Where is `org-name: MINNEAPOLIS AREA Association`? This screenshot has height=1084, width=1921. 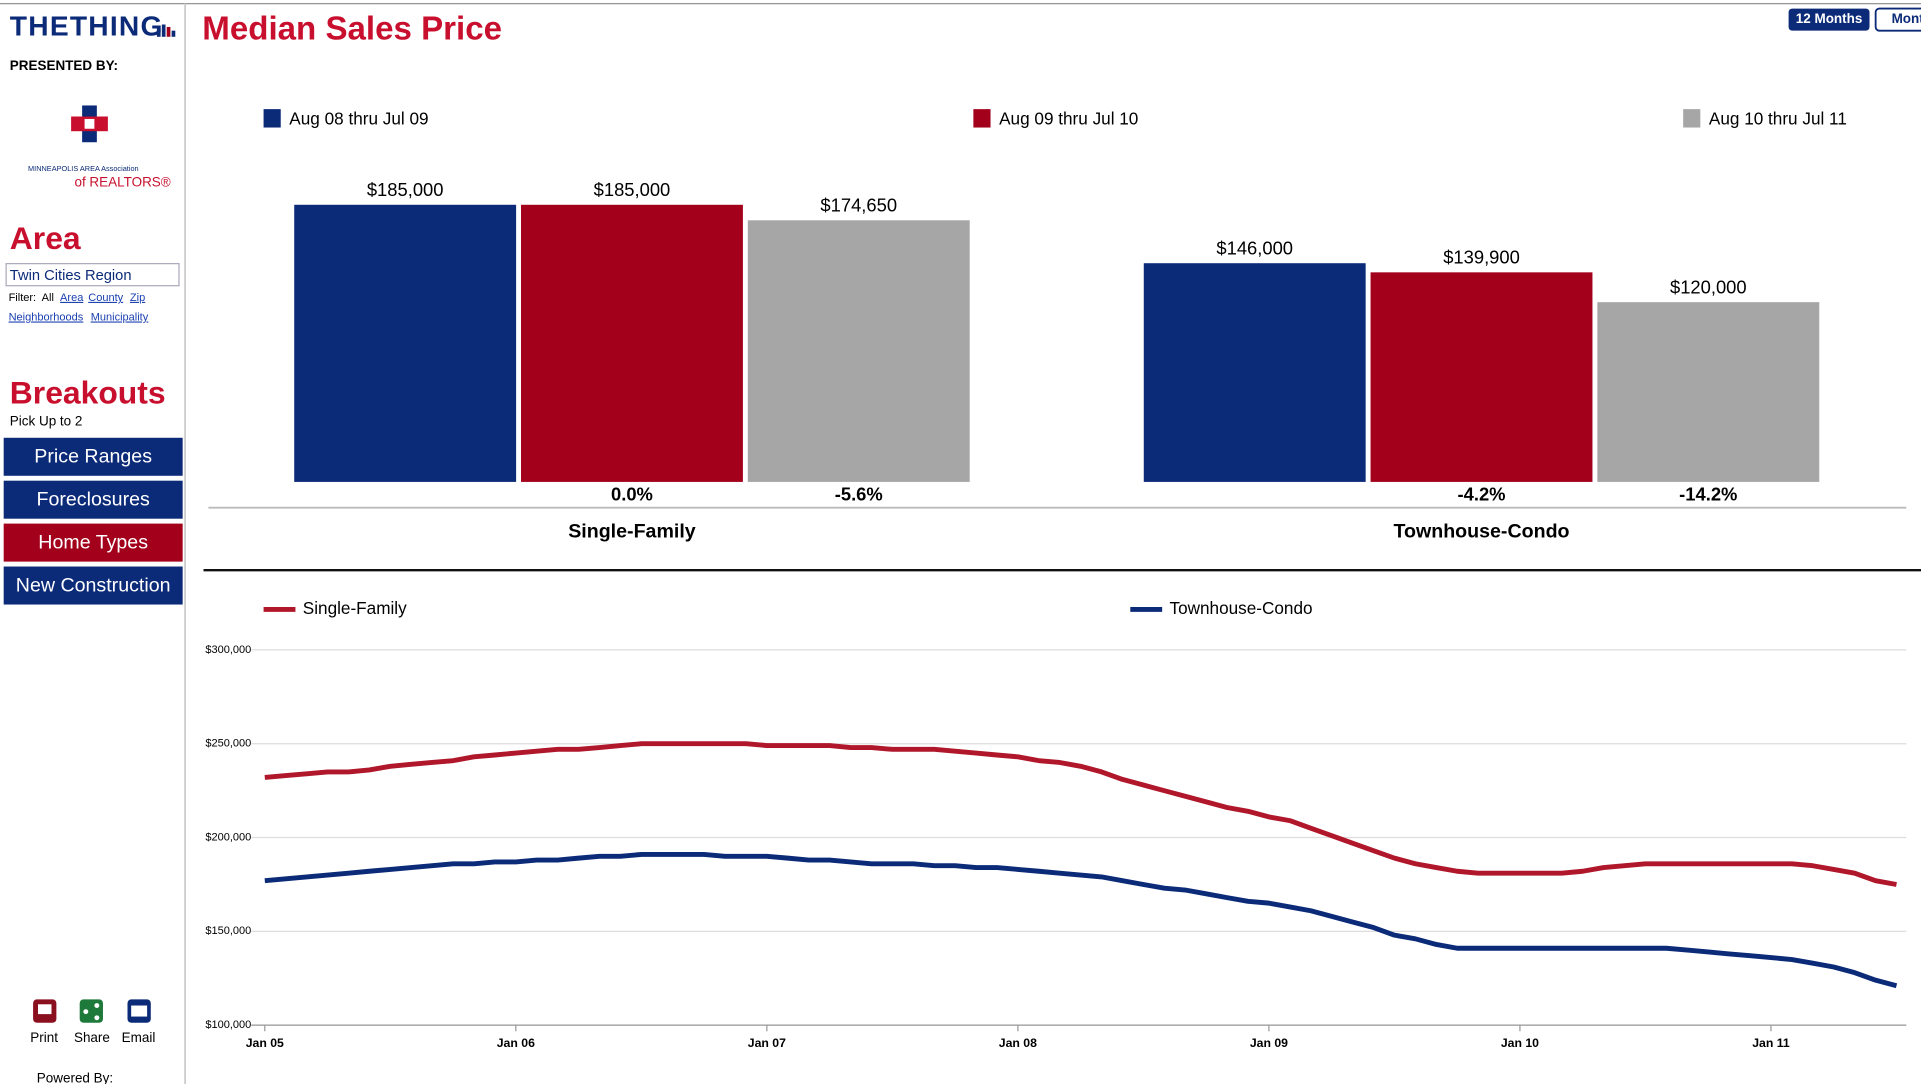
org-name: MINNEAPOLIS AREA Association is located at coordinates (83, 168).